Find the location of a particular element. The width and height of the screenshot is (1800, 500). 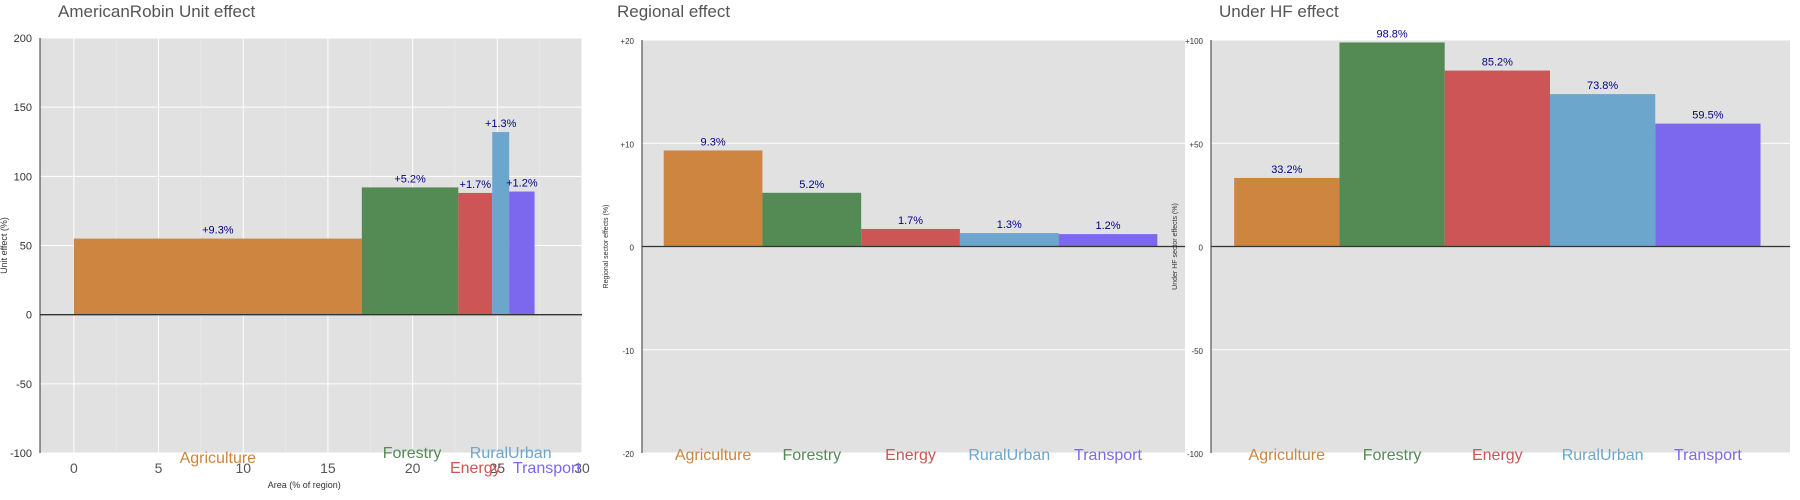

data-label: +1.2% is located at coordinates (522, 184).